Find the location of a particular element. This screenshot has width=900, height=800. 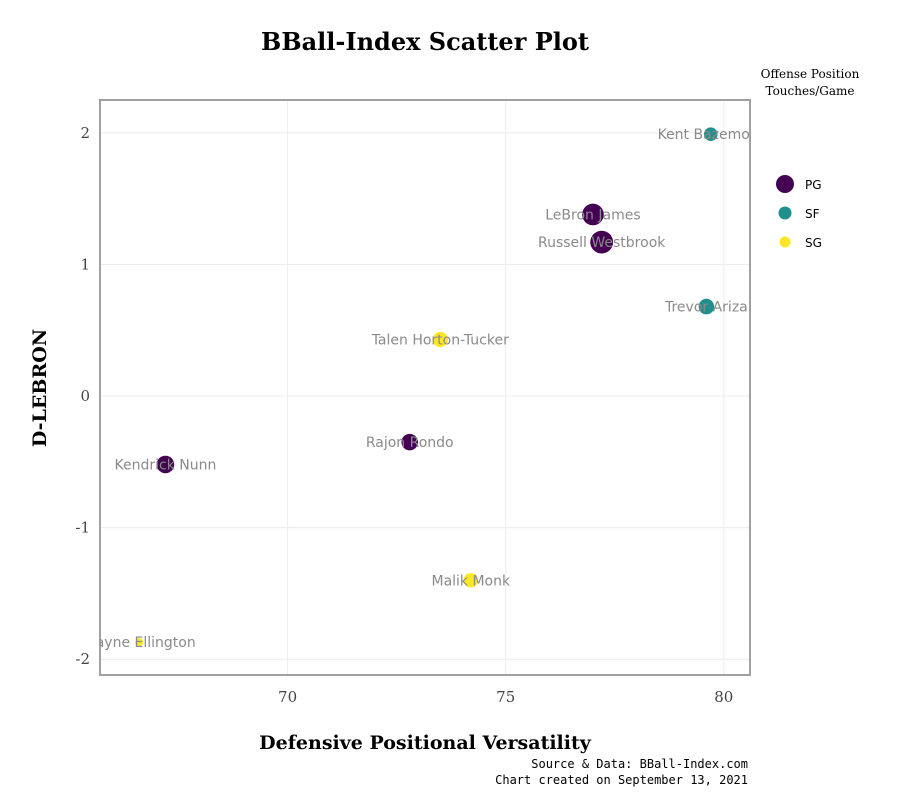

point-label: Kendrick Nunn is located at coordinates (166, 465).